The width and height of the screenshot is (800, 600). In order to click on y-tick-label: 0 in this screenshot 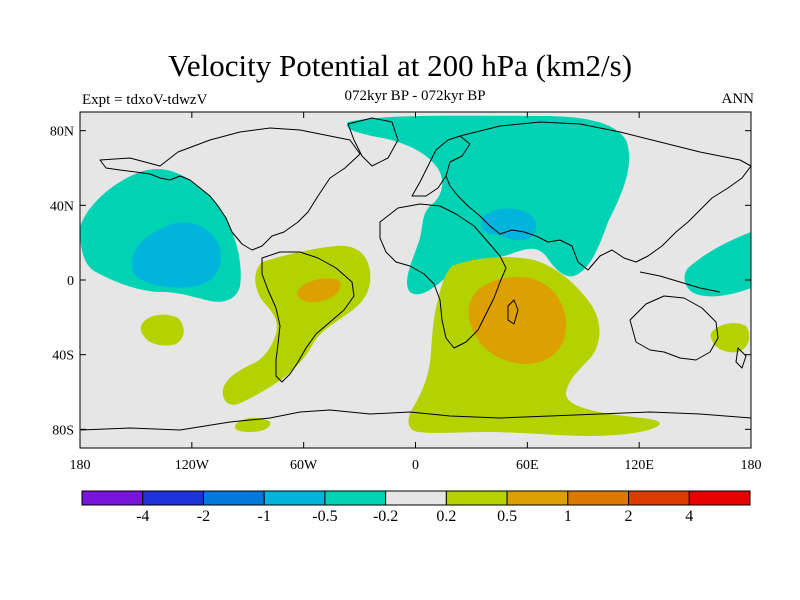, I will do `click(70, 281)`.